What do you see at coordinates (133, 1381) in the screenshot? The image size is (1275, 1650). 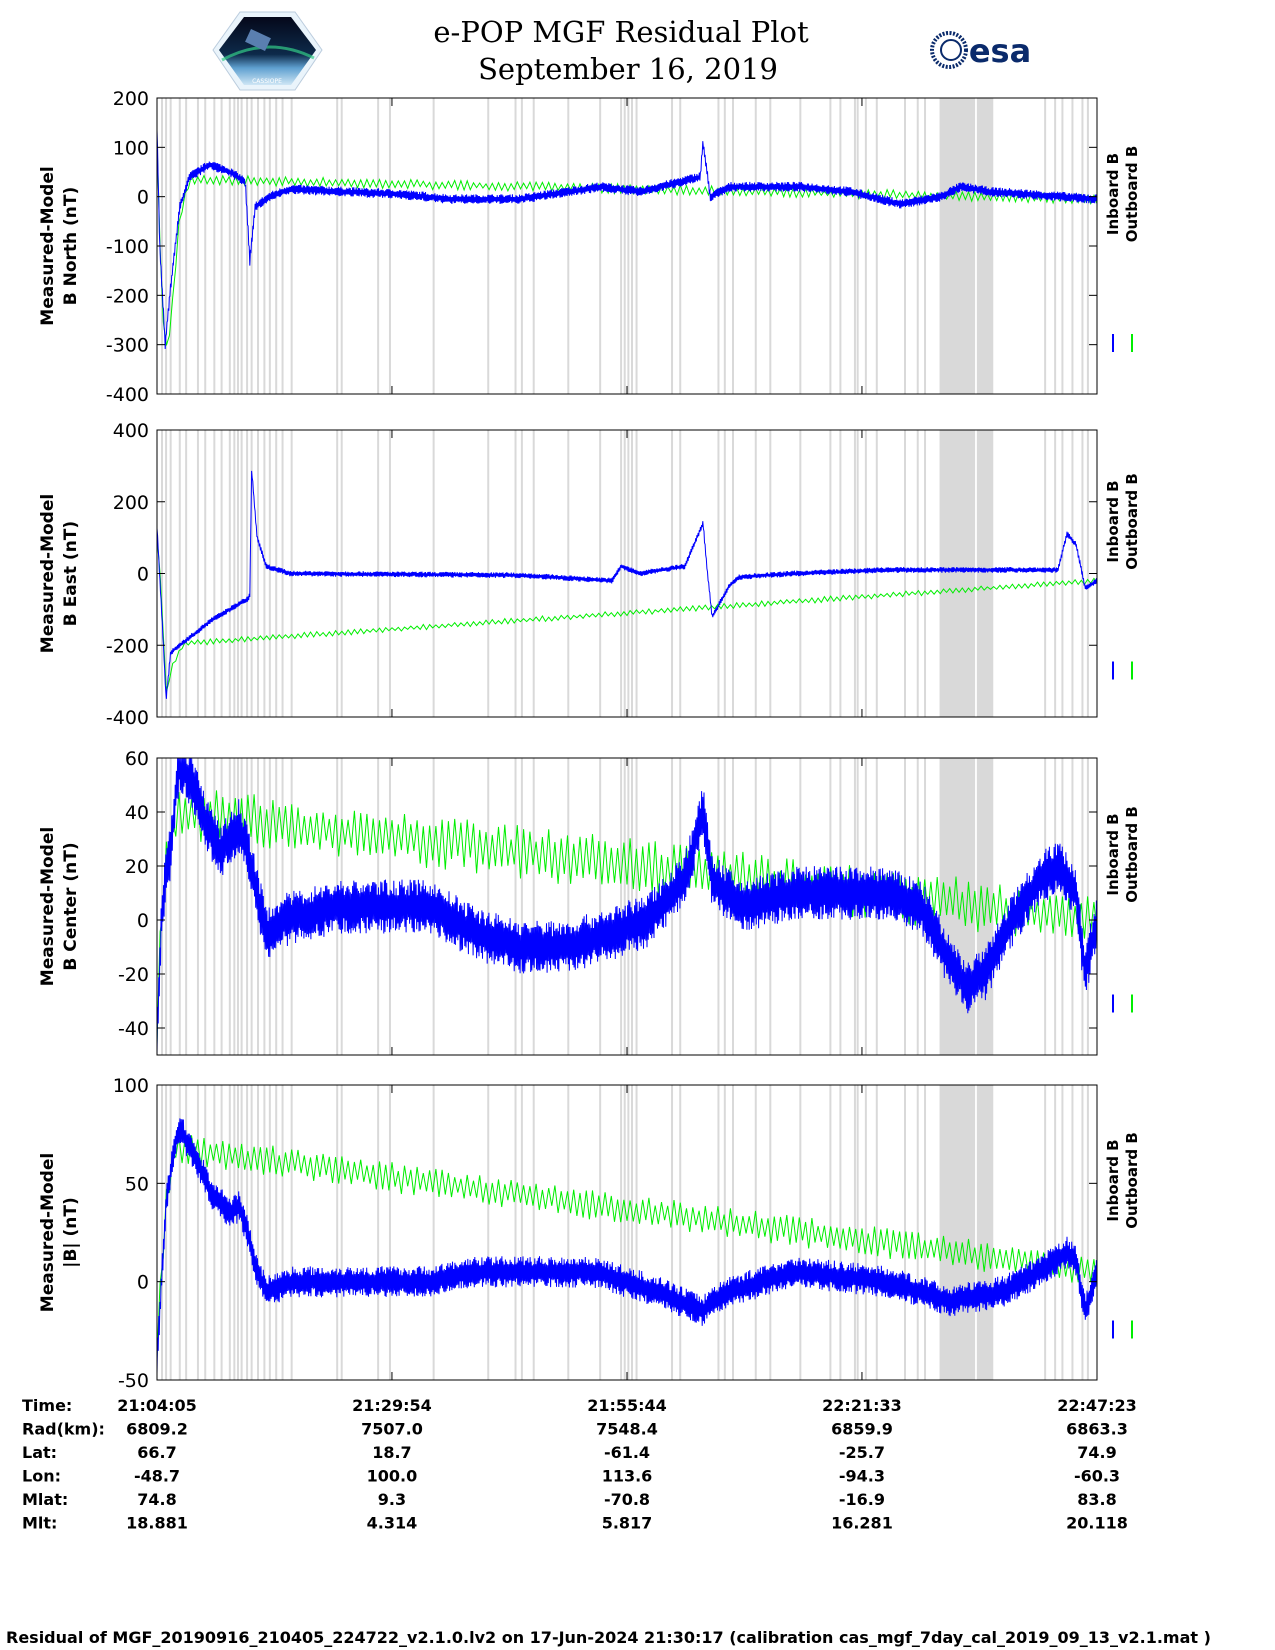 I see `y-tick-label: -50` at bounding box center [133, 1381].